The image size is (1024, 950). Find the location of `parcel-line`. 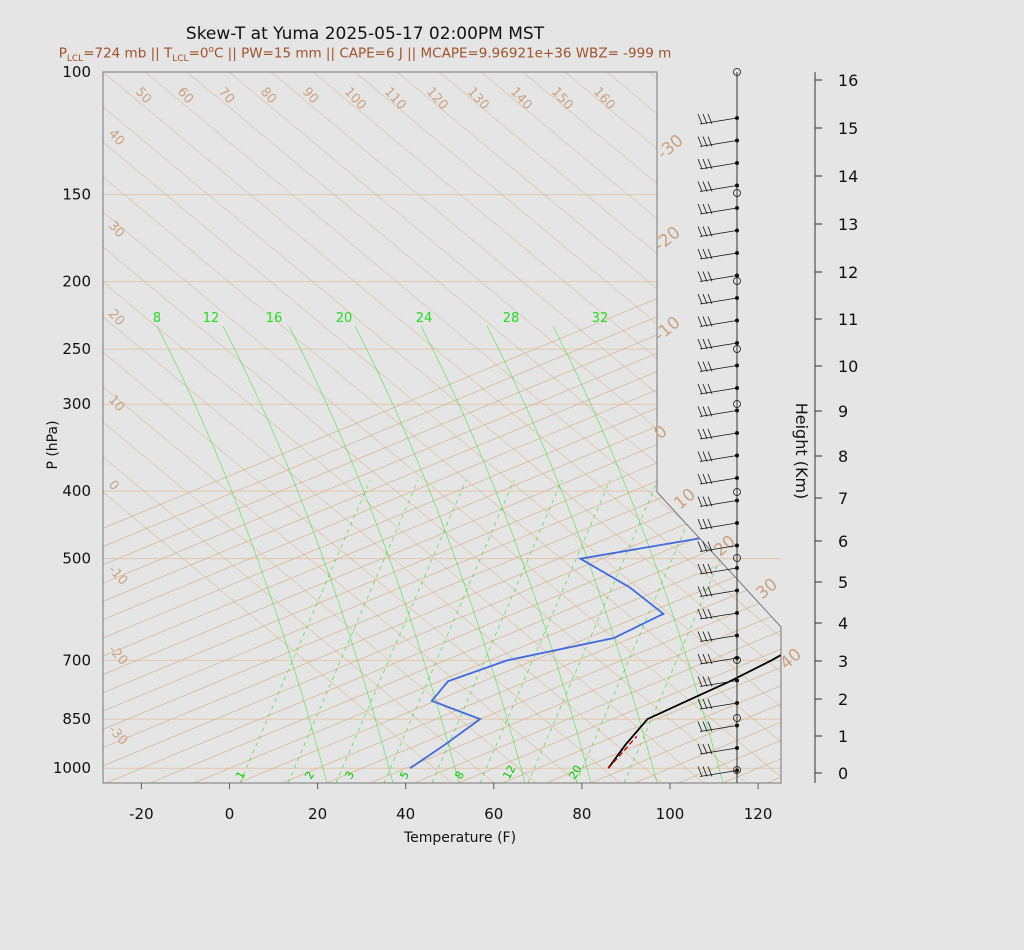

parcel-line is located at coordinates (622, 752).